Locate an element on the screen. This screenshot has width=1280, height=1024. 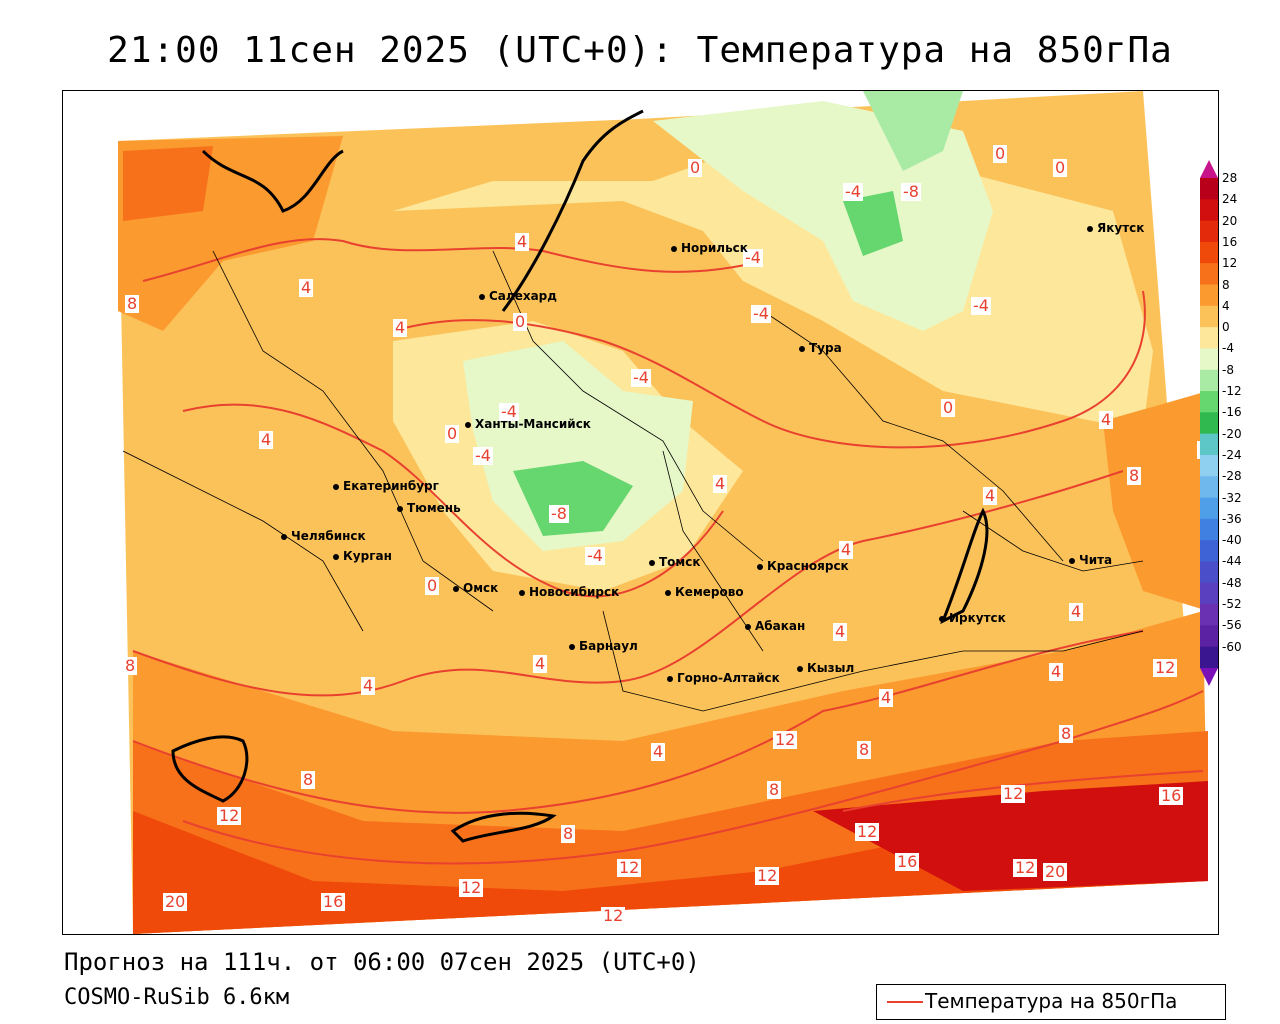
city-marker: Якутск is located at coordinates (1115, 228).